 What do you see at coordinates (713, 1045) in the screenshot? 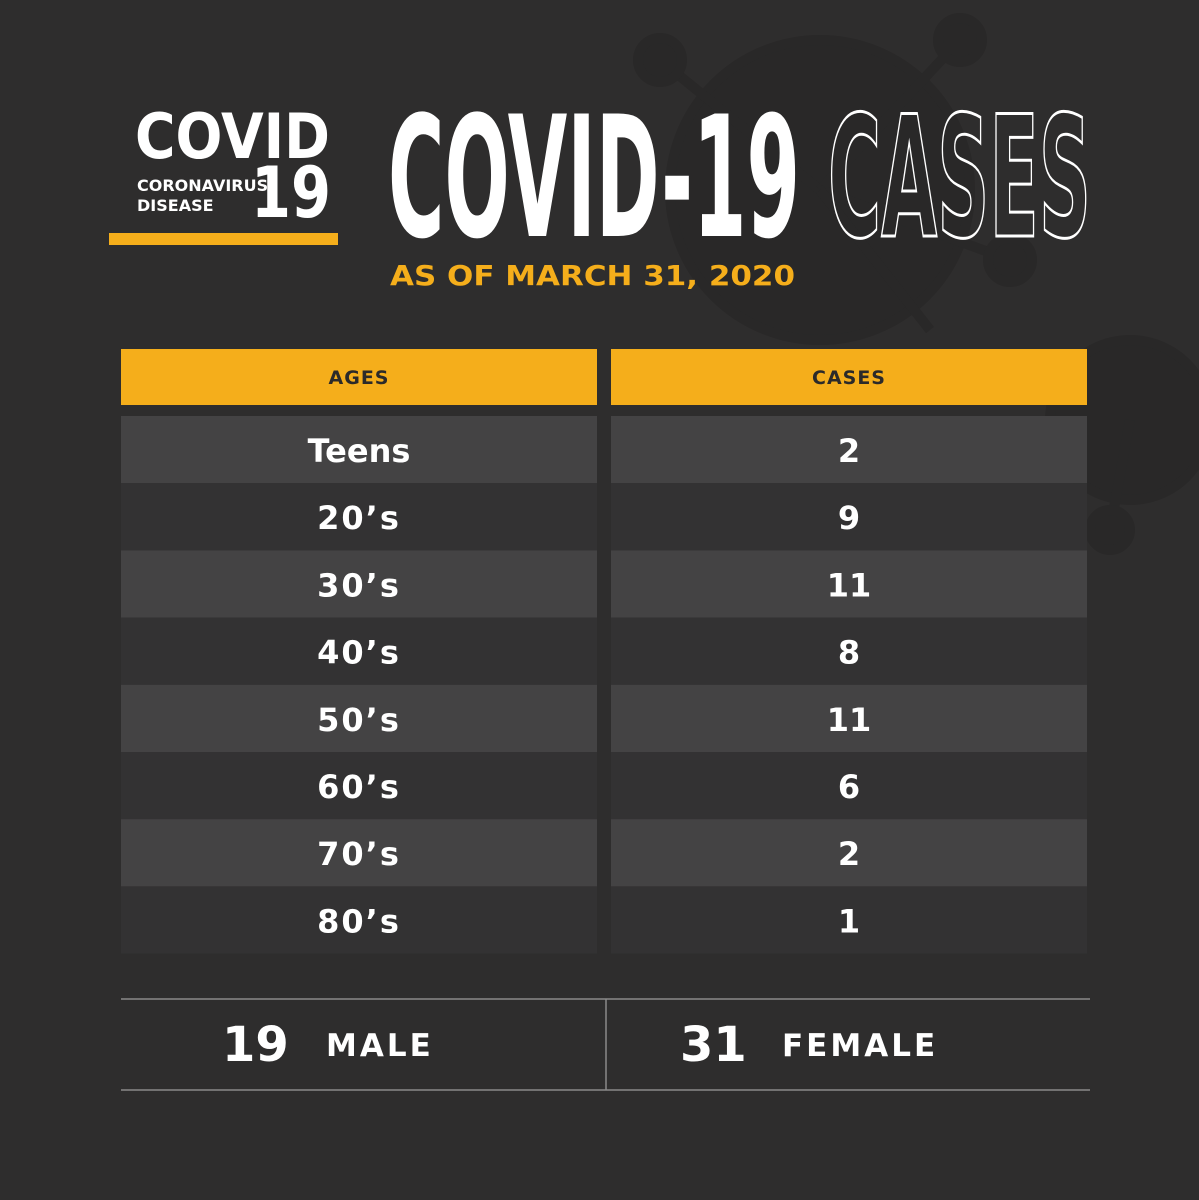
I see `summary-value: 31` at bounding box center [713, 1045].